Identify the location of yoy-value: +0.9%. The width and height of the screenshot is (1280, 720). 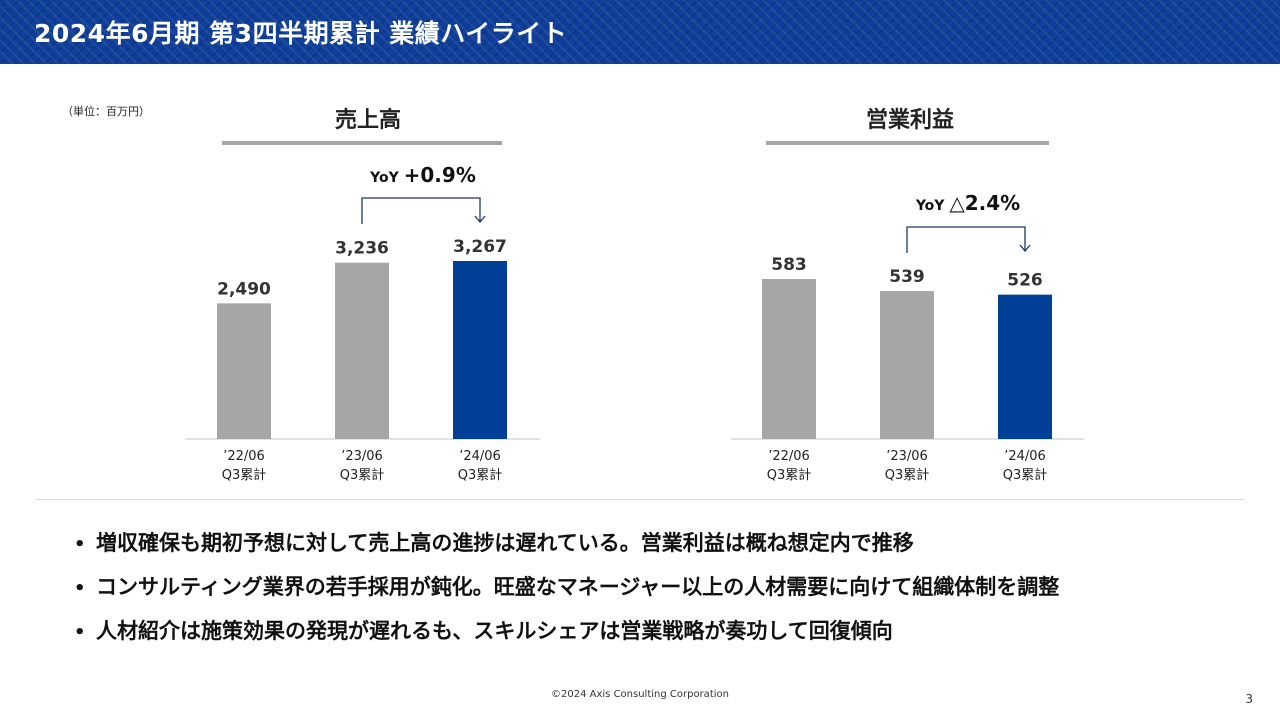
(440, 175).